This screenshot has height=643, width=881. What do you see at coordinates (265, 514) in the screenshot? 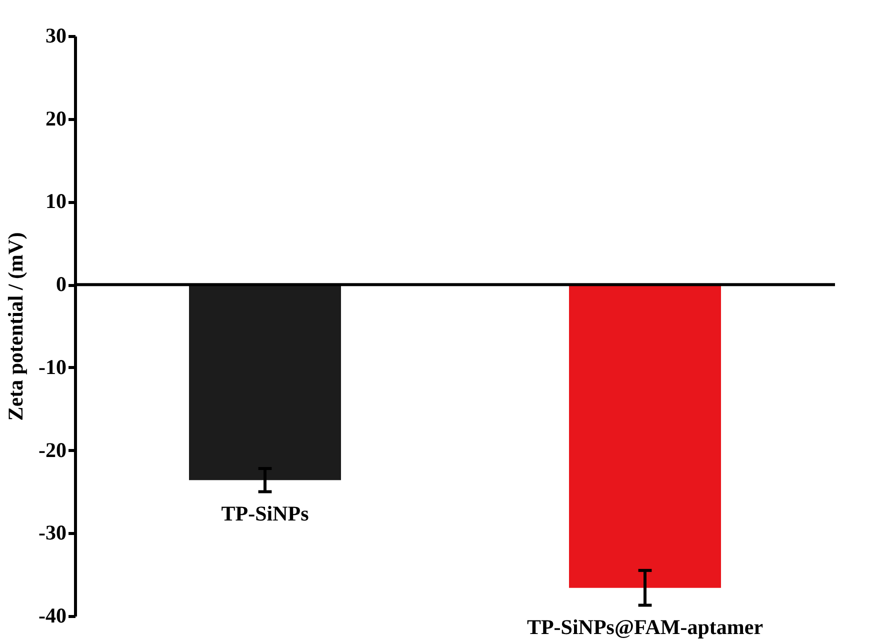
I see `x-tick-label: TP-SiNPs` at bounding box center [265, 514].